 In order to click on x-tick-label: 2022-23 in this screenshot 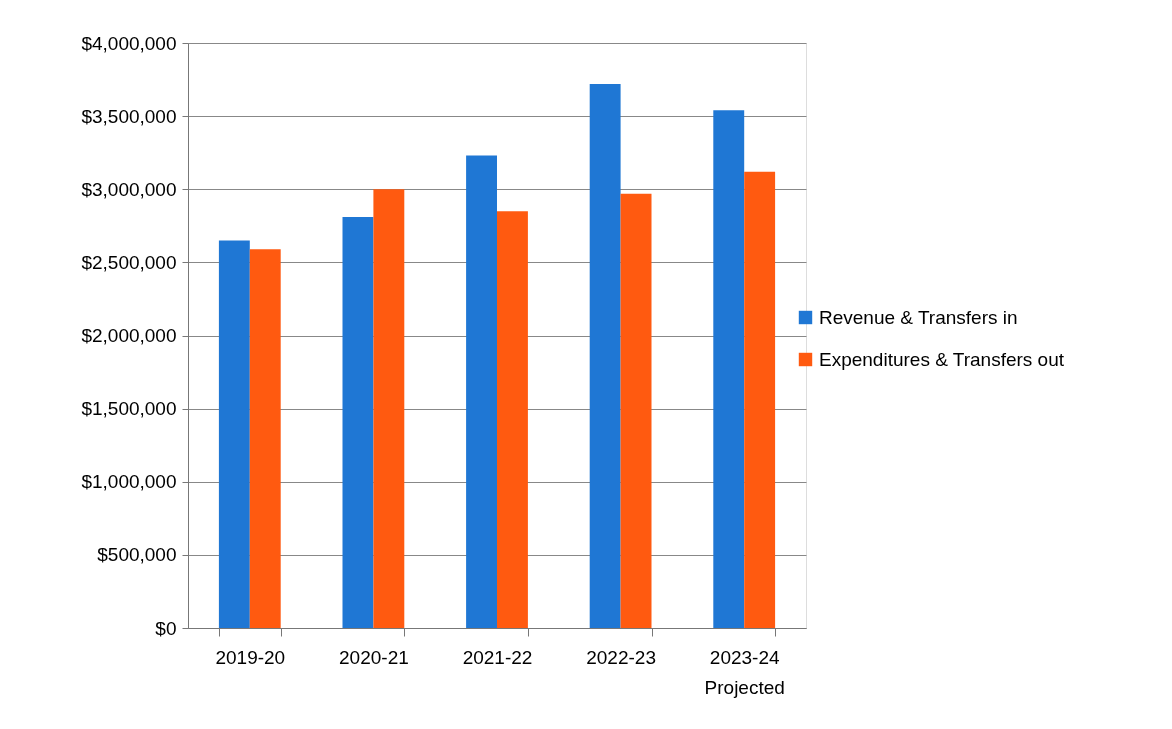, I will do `click(621, 657)`.